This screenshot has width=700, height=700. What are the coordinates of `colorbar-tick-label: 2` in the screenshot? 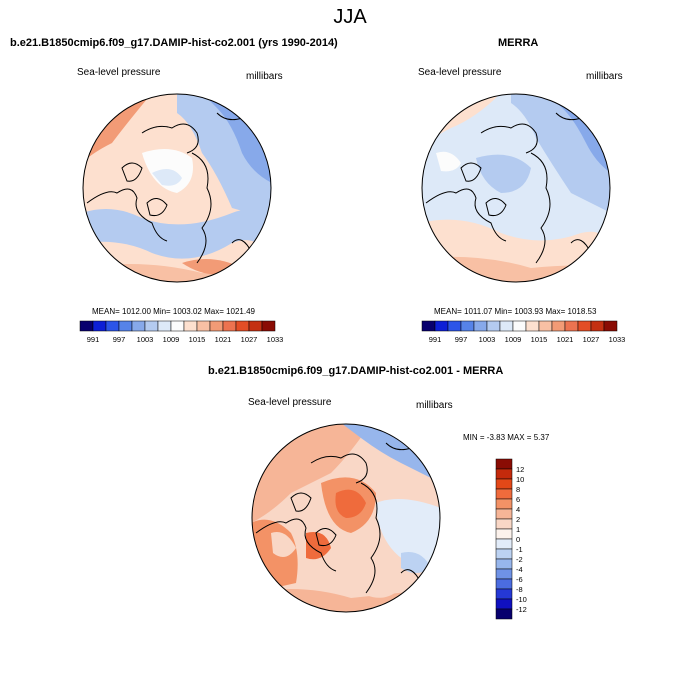 It's located at (518, 519).